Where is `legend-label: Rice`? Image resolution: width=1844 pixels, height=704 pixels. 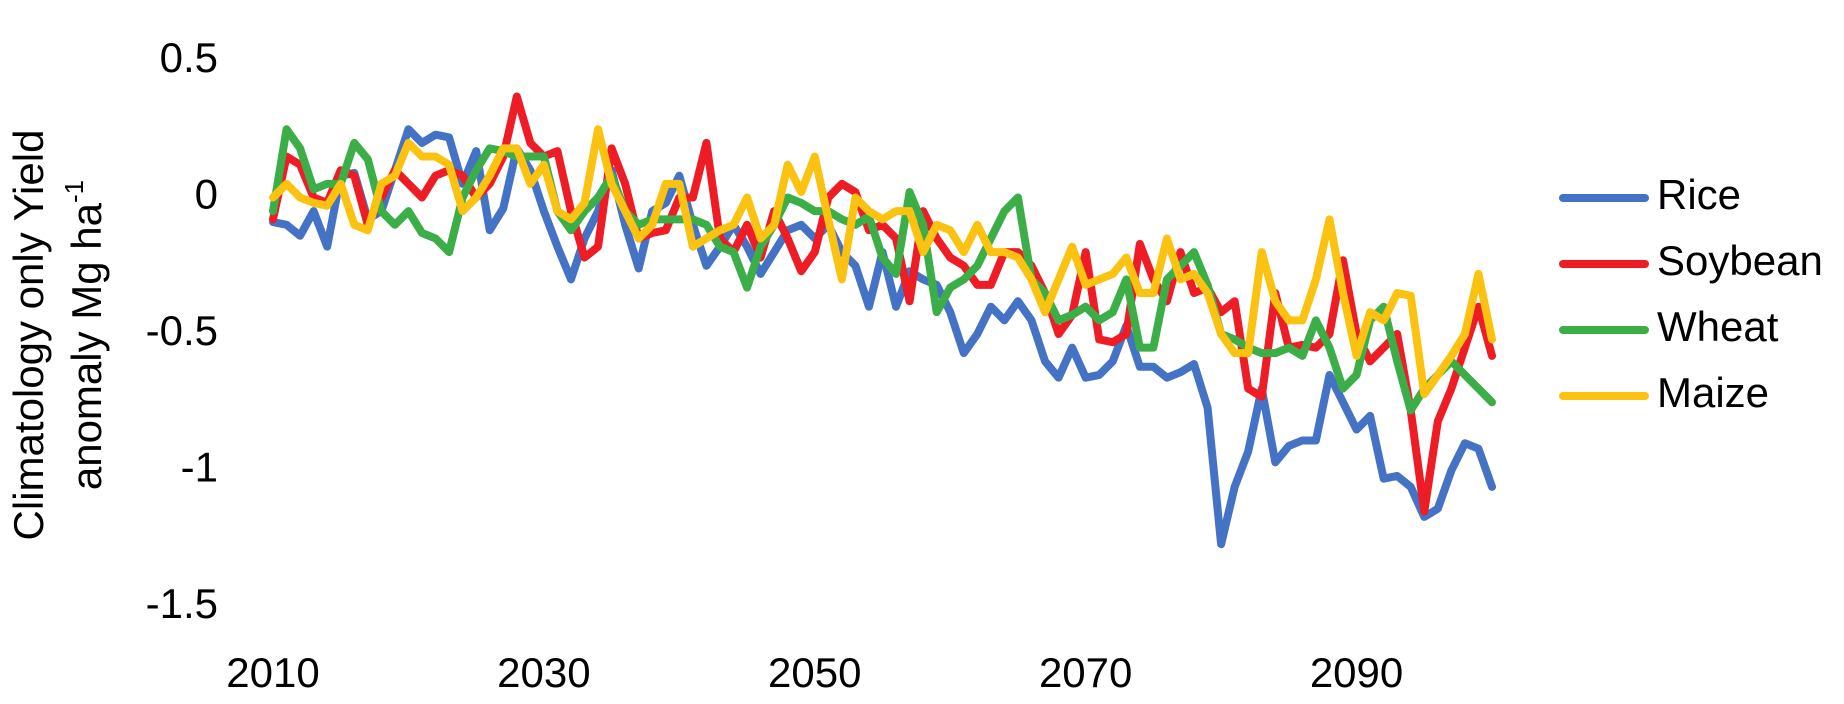
legend-label: Rice is located at coordinates (1699, 194).